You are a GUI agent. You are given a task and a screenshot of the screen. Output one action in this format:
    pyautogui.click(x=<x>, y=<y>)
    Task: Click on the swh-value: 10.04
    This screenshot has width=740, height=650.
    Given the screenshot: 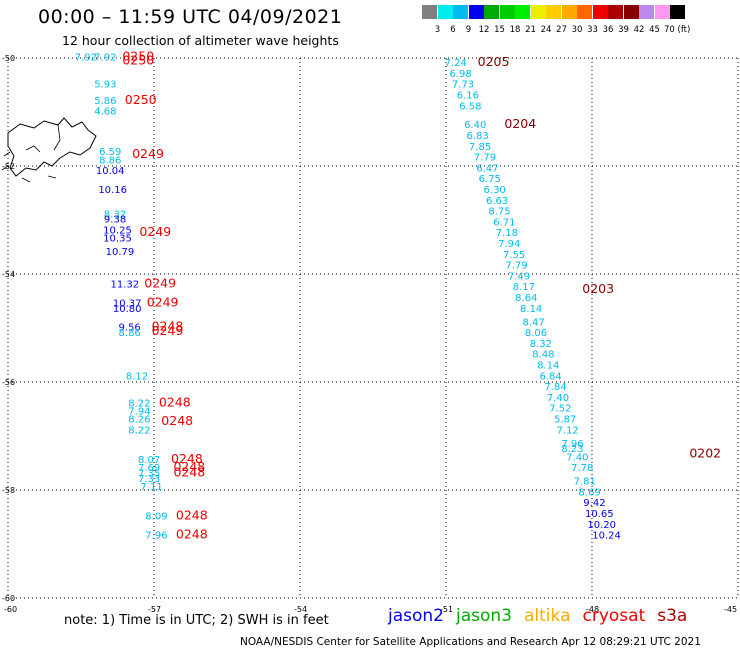 What is the action you would take?
    pyautogui.click(x=110, y=171)
    